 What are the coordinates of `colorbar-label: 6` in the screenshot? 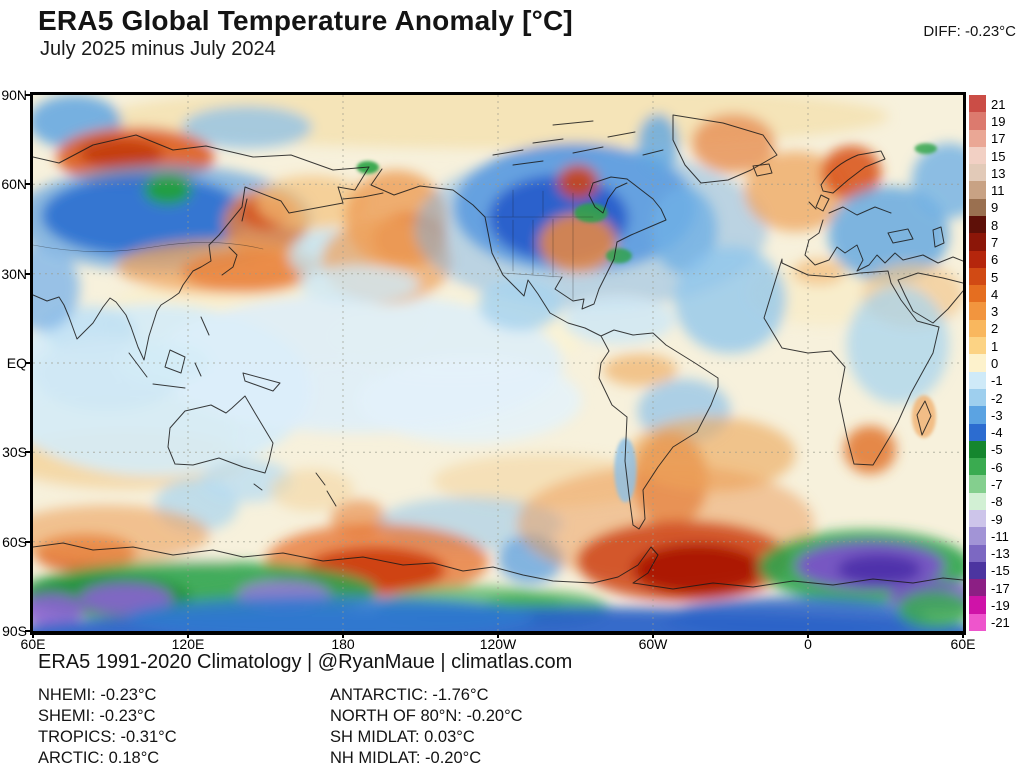 It's located at (995, 260).